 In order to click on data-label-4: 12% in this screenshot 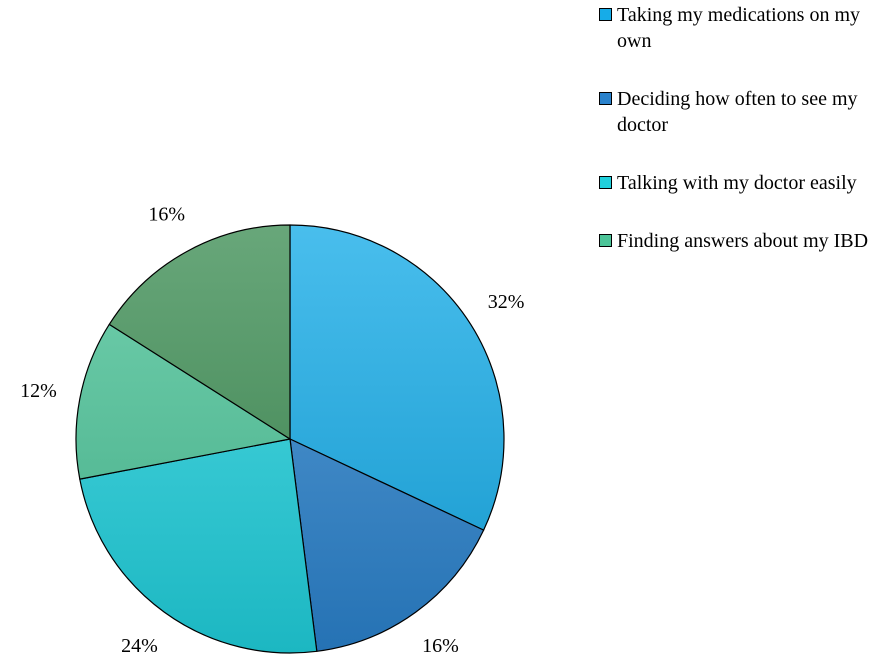, I will do `click(38, 391)`.